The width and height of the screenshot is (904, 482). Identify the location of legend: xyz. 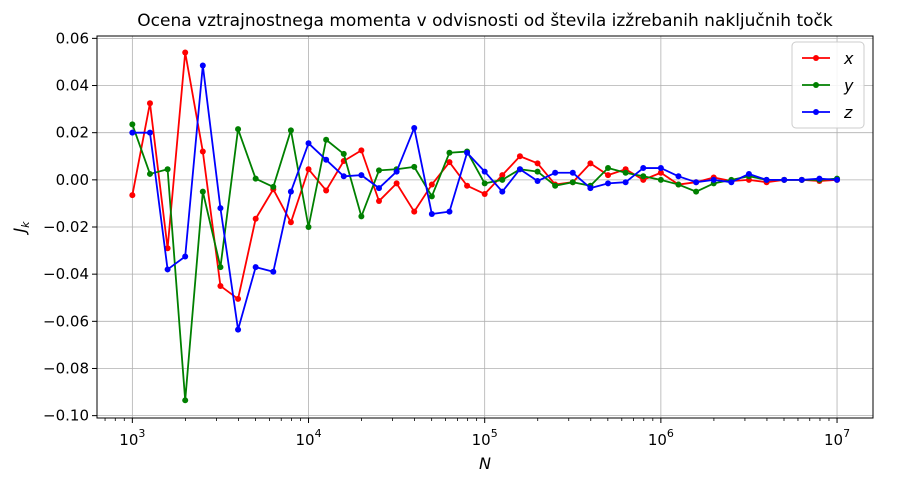
(828, 85).